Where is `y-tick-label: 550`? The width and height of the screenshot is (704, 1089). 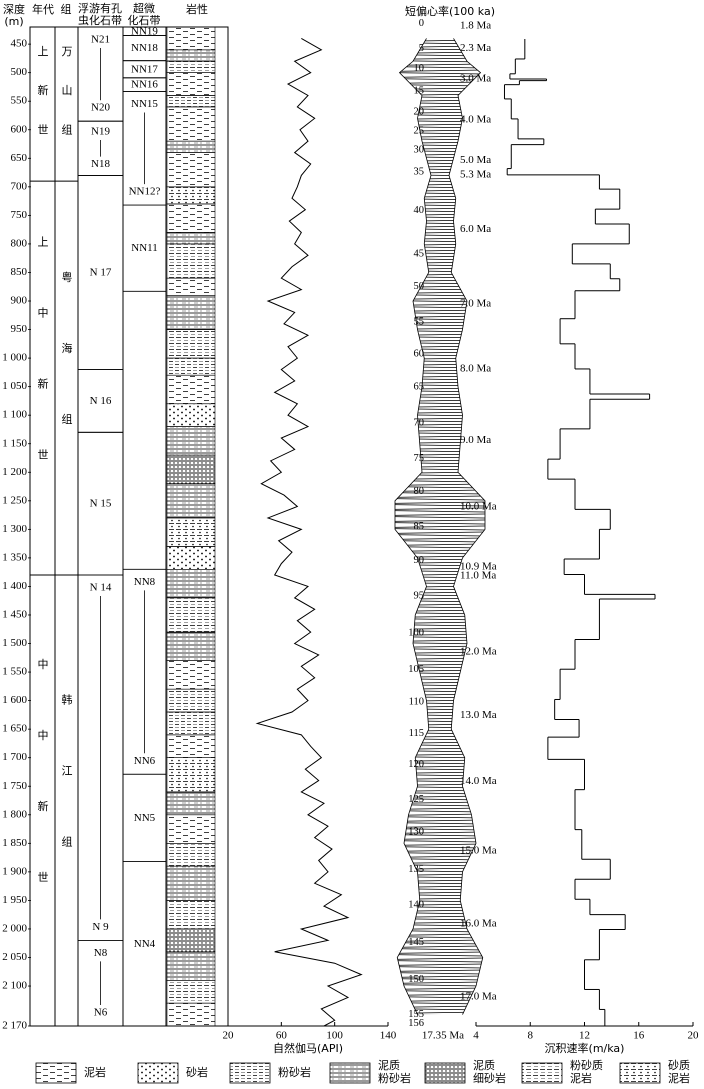
y-tick-label: 550 is located at coordinates (19, 101).